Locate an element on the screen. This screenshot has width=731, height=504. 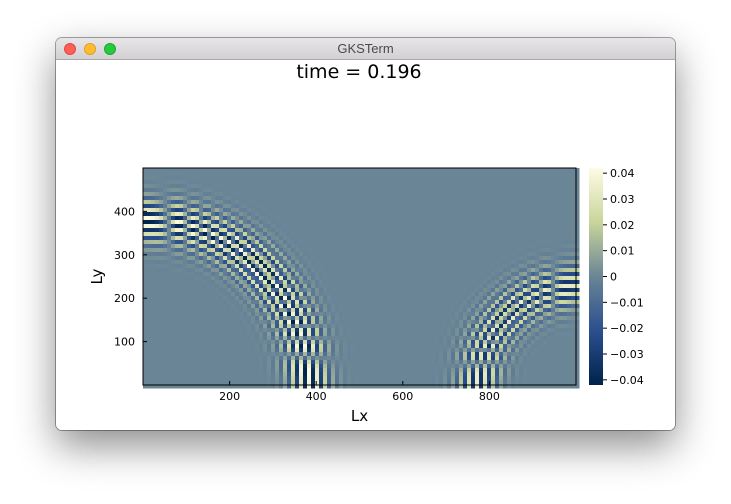
title-bar: GKSTerm is located at coordinates (365, 49).